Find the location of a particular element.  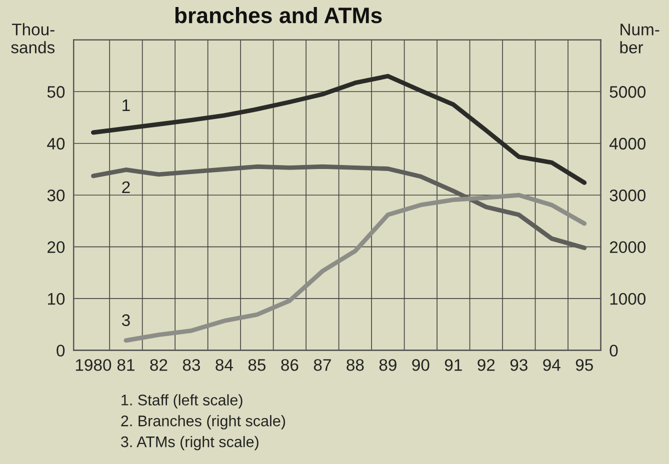

y2-tick-label: 4000 is located at coordinates (627, 144).